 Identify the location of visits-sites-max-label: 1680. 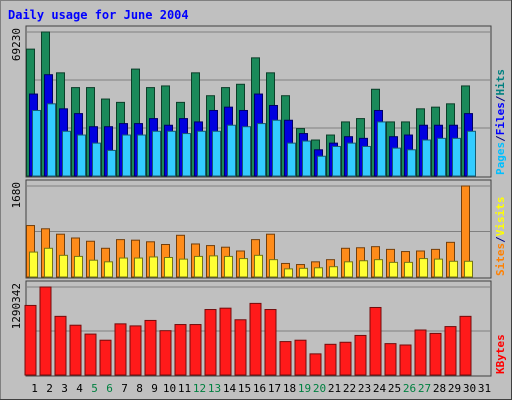
(16, 195).